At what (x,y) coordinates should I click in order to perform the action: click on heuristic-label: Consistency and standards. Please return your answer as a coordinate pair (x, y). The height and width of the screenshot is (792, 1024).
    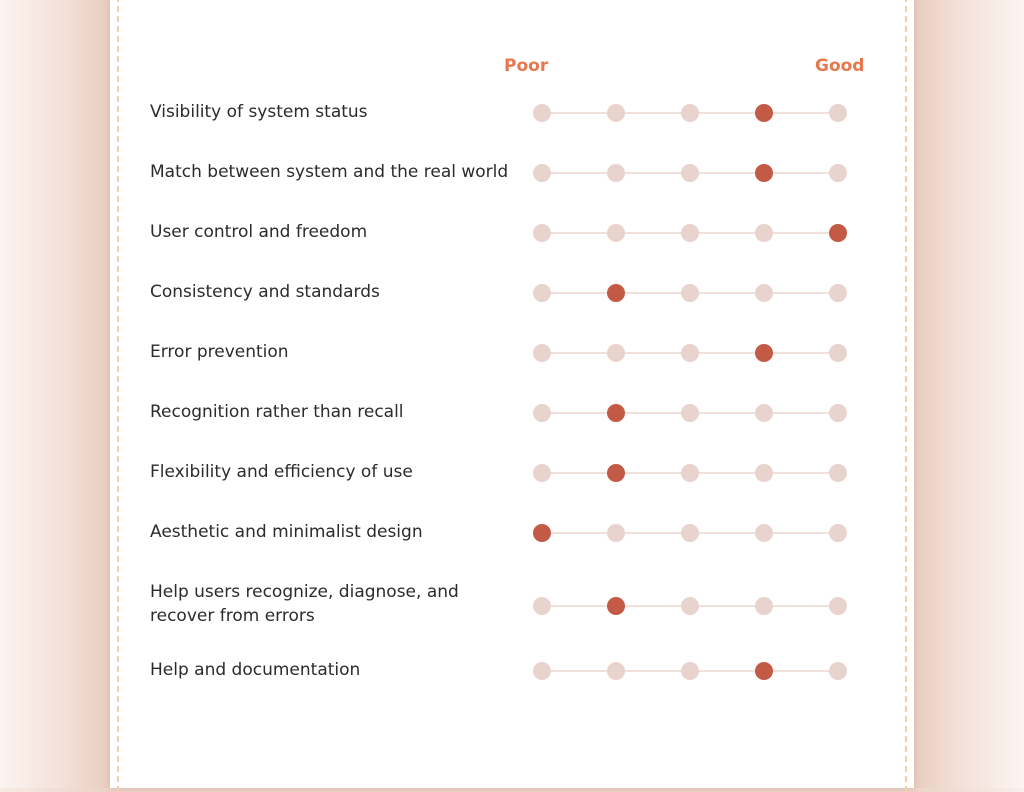
    Looking at the image, I should click on (265, 292).